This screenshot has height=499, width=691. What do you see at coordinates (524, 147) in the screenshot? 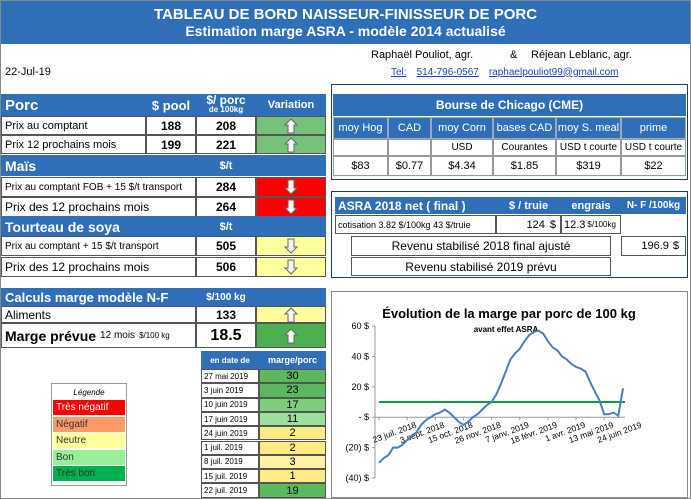
I see `unit-cell: Courantes` at bounding box center [524, 147].